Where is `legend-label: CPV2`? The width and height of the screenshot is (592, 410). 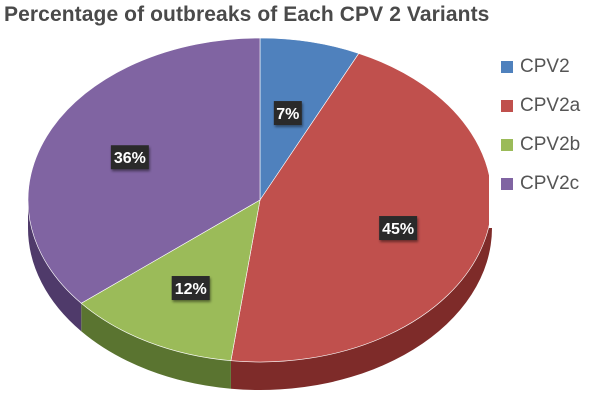 legend-label: CPV2 is located at coordinates (545, 66).